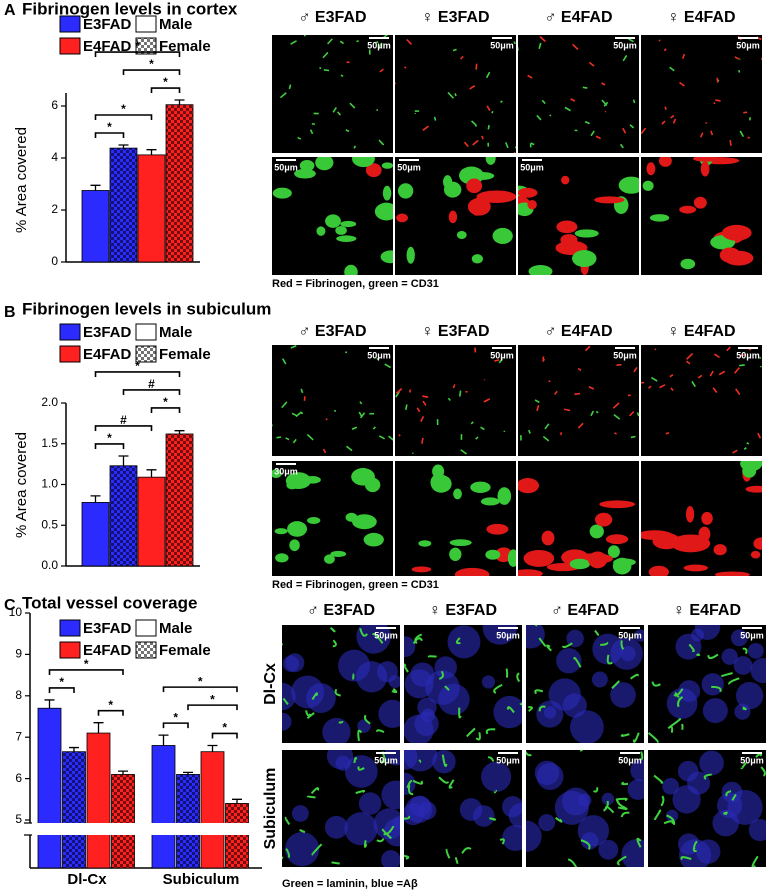 This screenshot has width=766, height=892. What do you see at coordinates (151, 384) in the screenshot?
I see `significance-label: #` at bounding box center [151, 384].